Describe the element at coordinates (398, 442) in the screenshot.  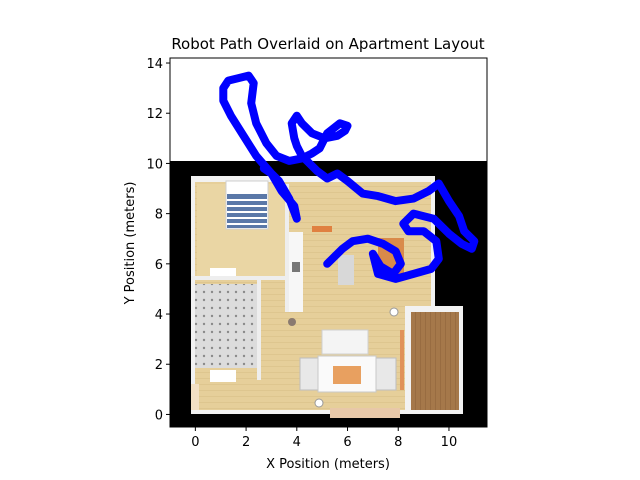
I see `x-tick-label: 8` at that location.